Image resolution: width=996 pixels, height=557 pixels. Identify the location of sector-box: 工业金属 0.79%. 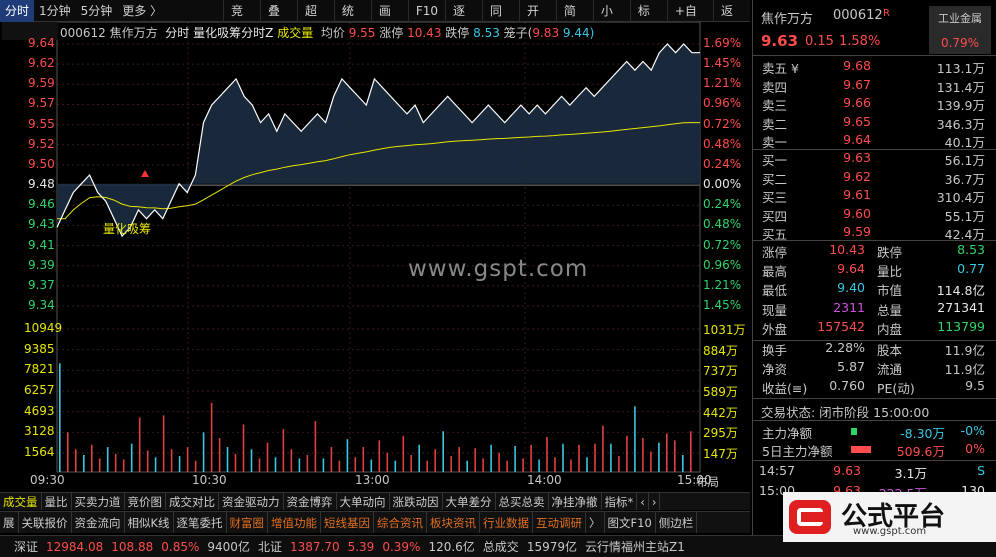
(960, 30).